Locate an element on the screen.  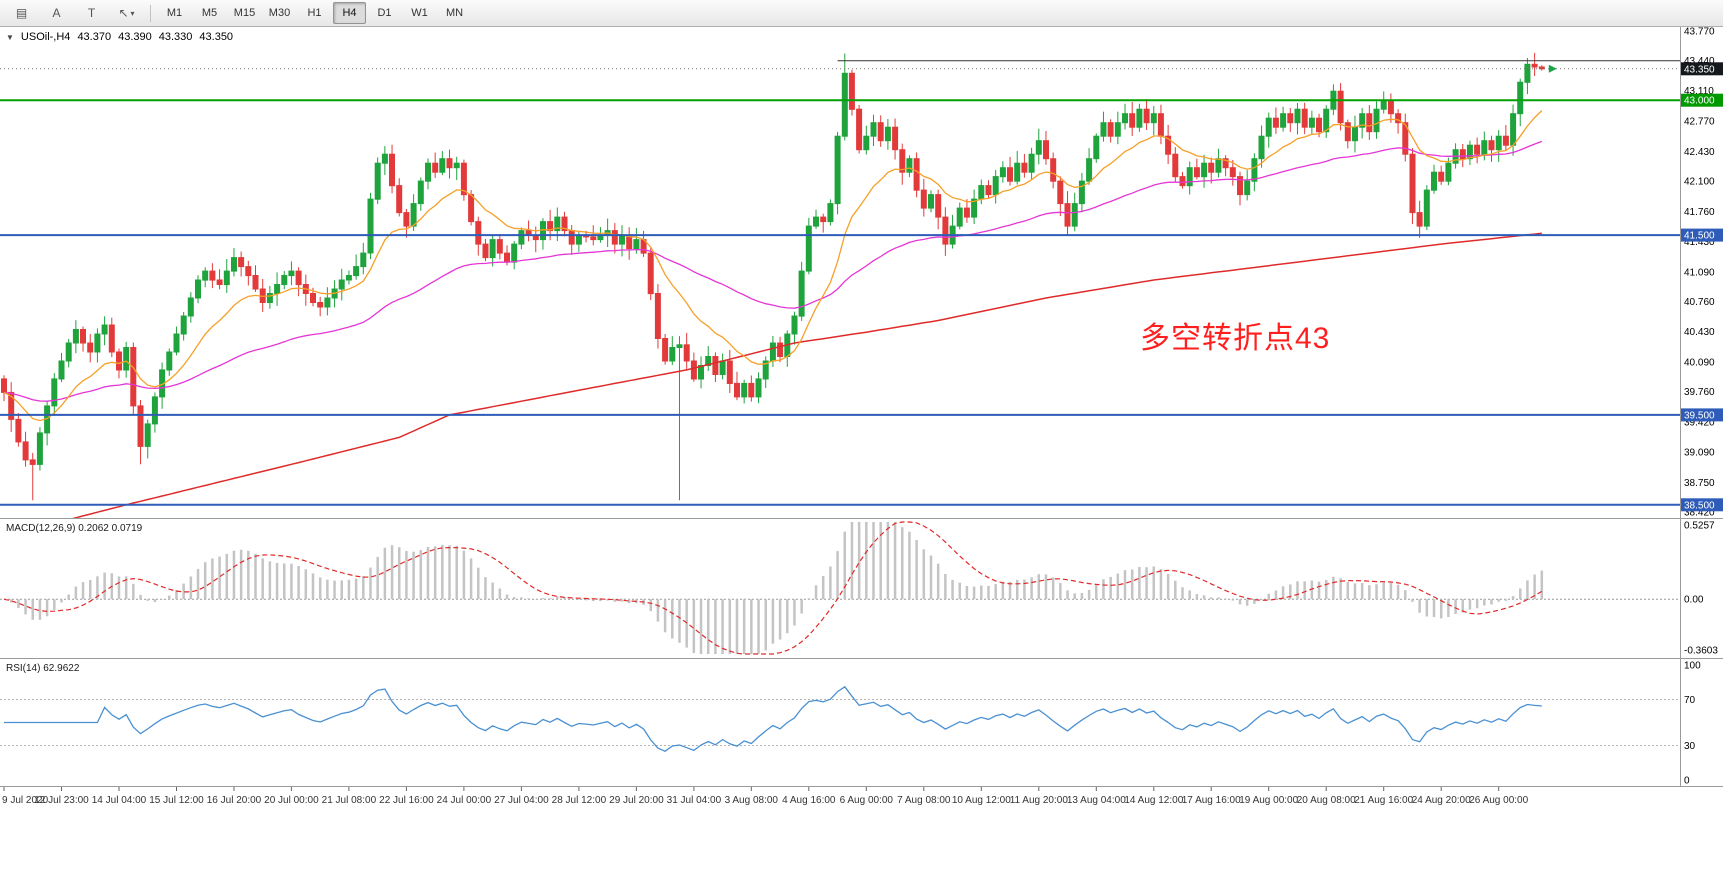
timeframe-button-m5: M5 is located at coordinates (209, 13).